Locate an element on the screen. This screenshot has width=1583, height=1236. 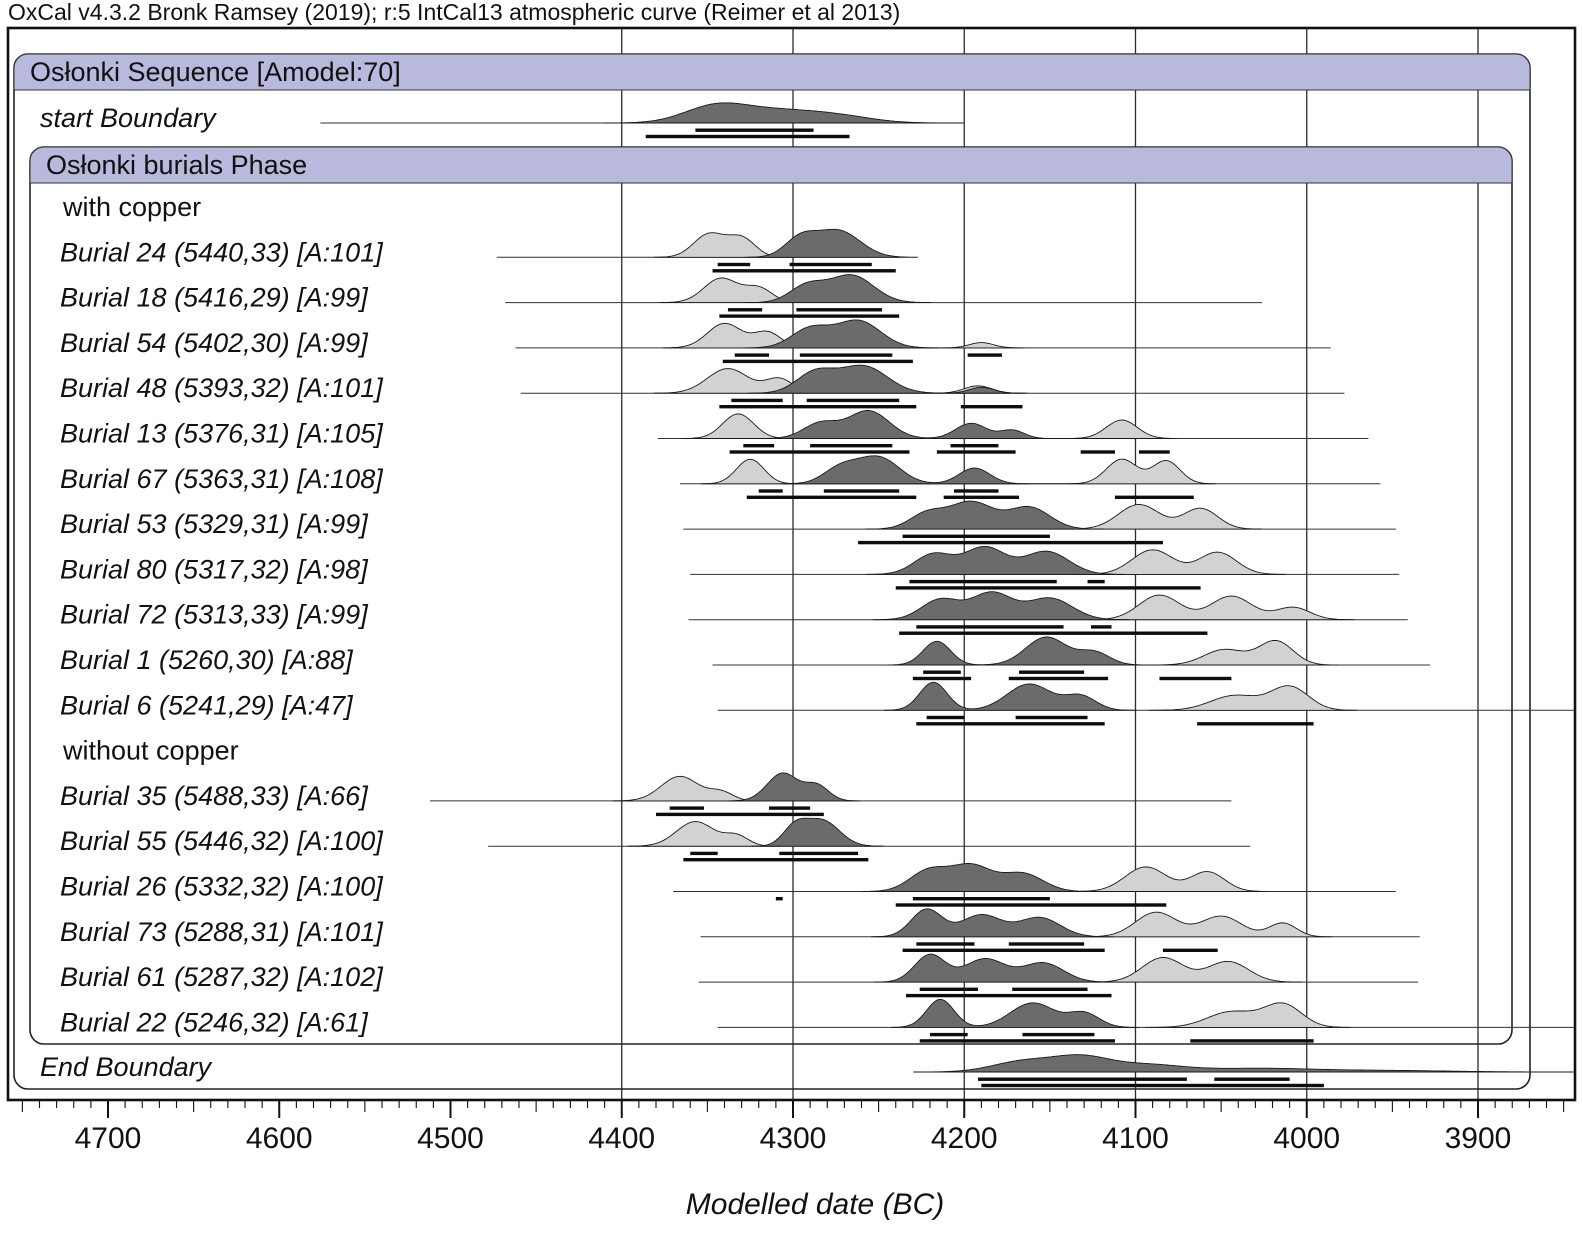
row-label: End Boundary is located at coordinates (126, 1067).